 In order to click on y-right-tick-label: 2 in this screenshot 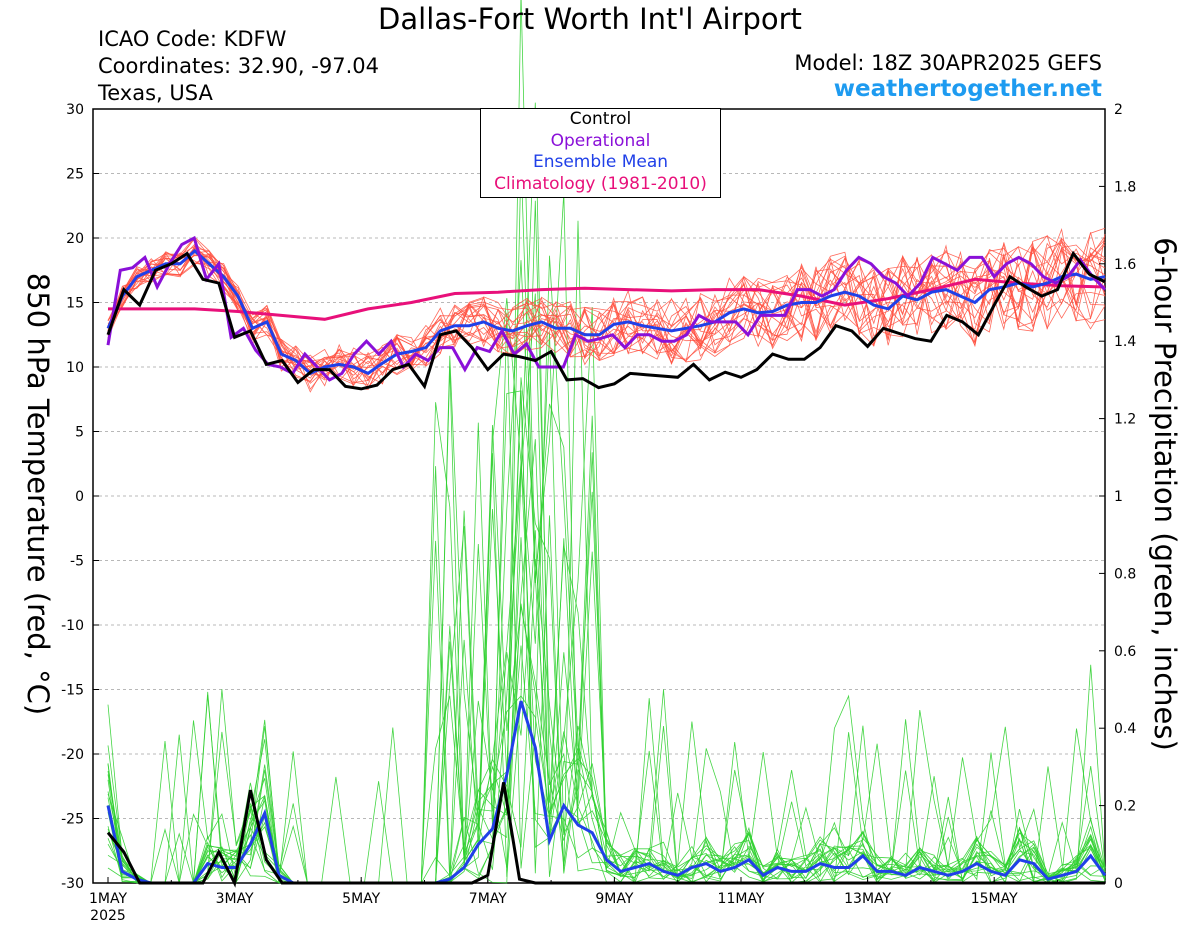, I will do `click(1118, 110)`.